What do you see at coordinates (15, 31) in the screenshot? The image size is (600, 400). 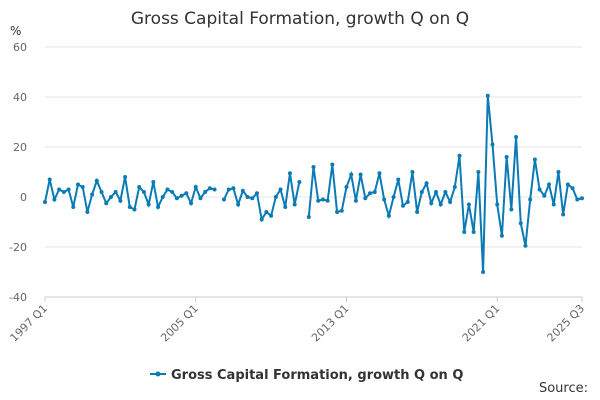 I see `y-axis-label: %` at bounding box center [15, 31].